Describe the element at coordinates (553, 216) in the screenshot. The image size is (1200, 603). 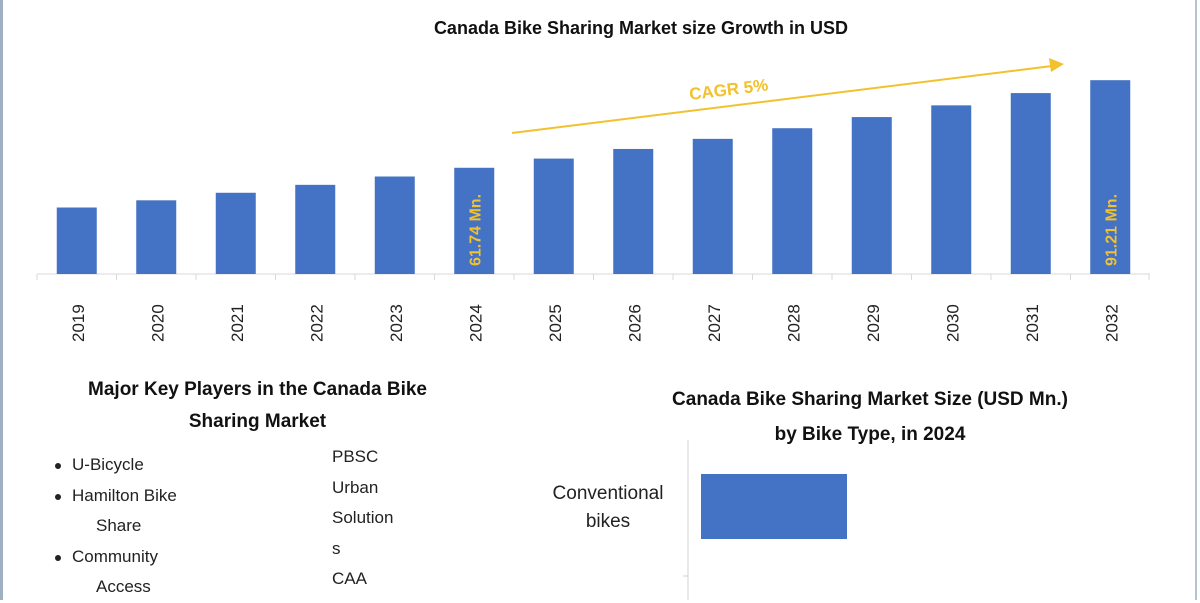
I see `bar-2025` at that location.